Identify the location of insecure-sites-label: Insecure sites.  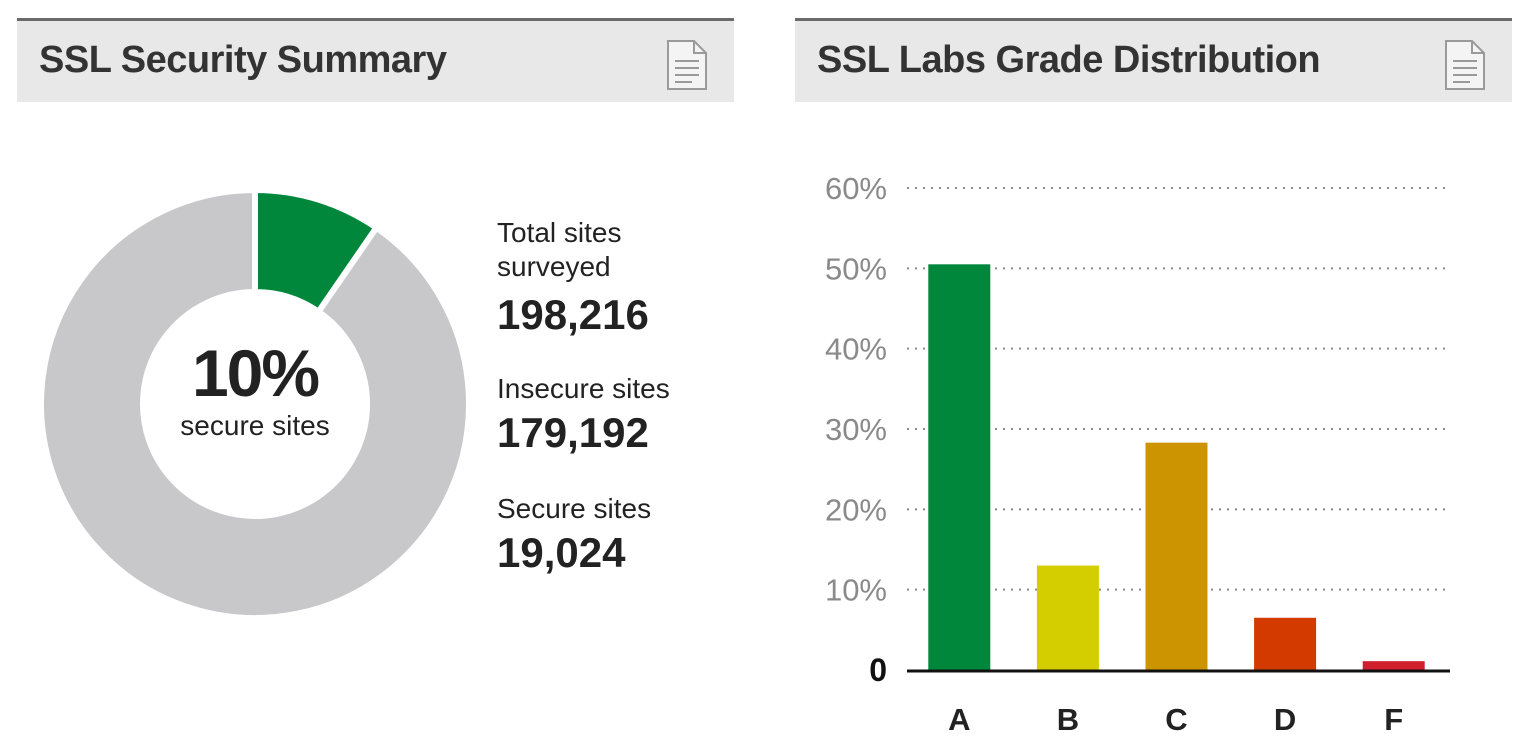
(583, 388).